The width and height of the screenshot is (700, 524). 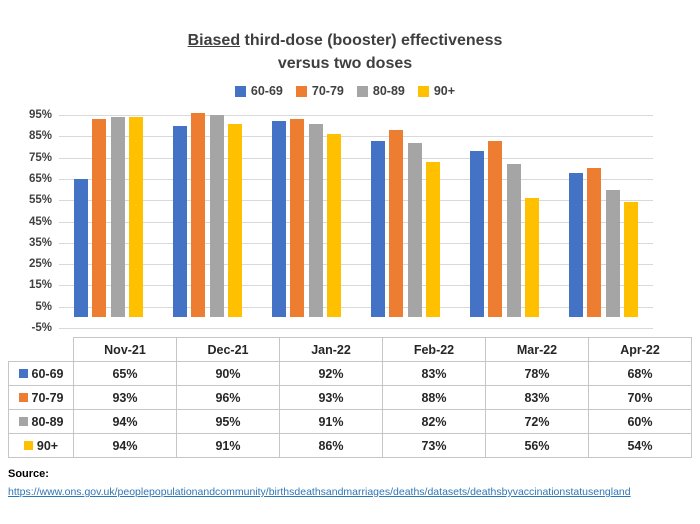 I want to click on row-label-90+: 90+, so click(x=41, y=445).